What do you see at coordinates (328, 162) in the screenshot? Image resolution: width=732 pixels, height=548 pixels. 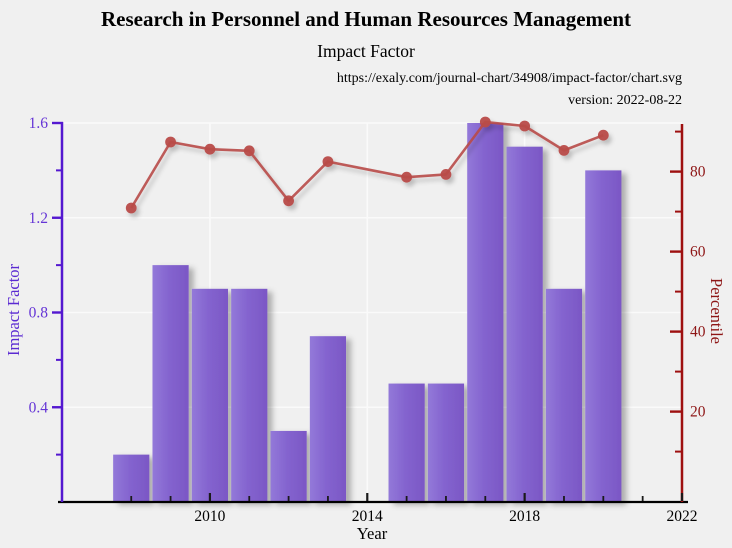 I see `point-2013` at bounding box center [328, 162].